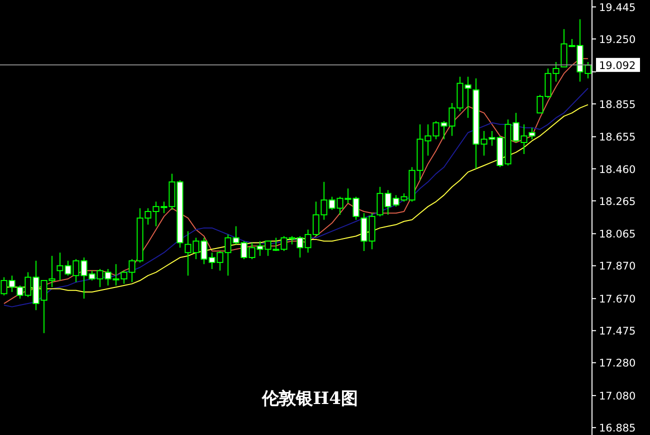  I want to click on y-tick-label: 17.280, so click(617, 364).